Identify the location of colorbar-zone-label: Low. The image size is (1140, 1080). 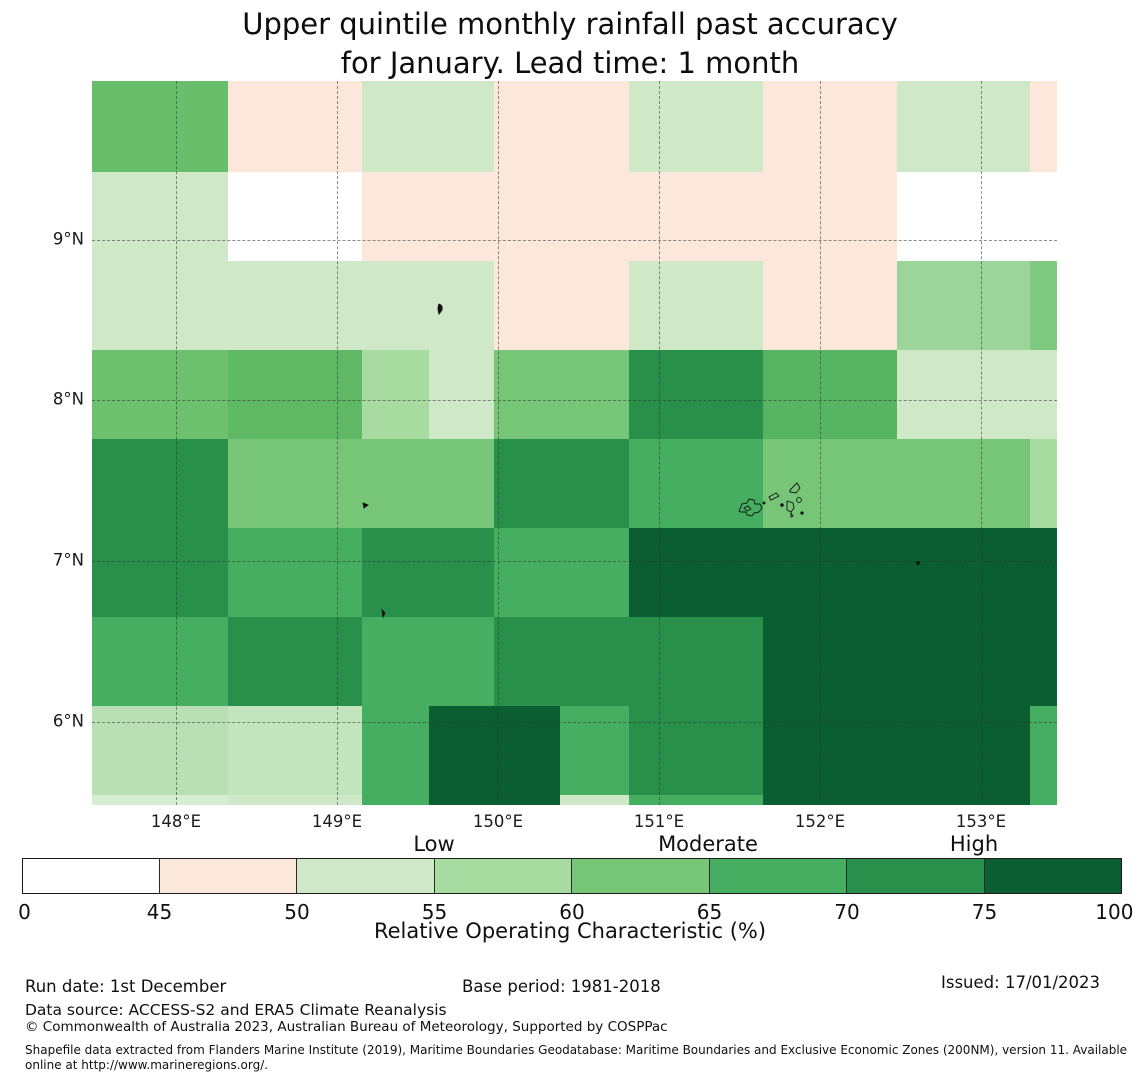
(434, 844).